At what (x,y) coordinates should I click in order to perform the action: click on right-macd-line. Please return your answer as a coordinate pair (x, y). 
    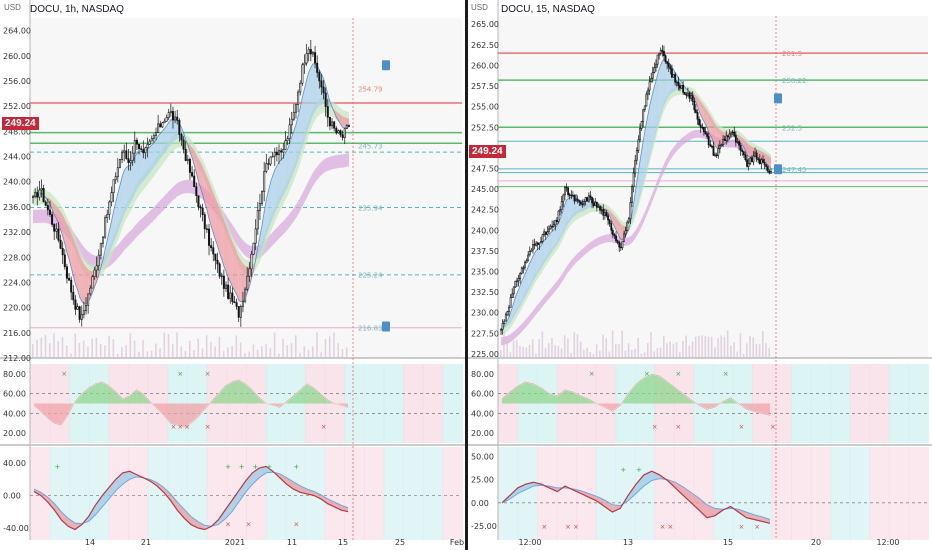
    Looking at the image, I should click on (636, 497).